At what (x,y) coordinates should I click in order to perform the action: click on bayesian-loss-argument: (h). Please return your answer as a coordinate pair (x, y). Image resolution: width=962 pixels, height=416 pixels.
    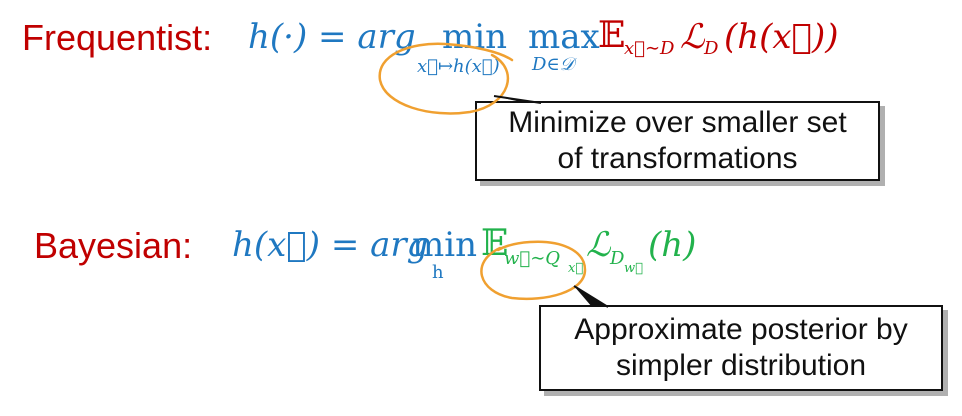
    Looking at the image, I should click on (672, 245).